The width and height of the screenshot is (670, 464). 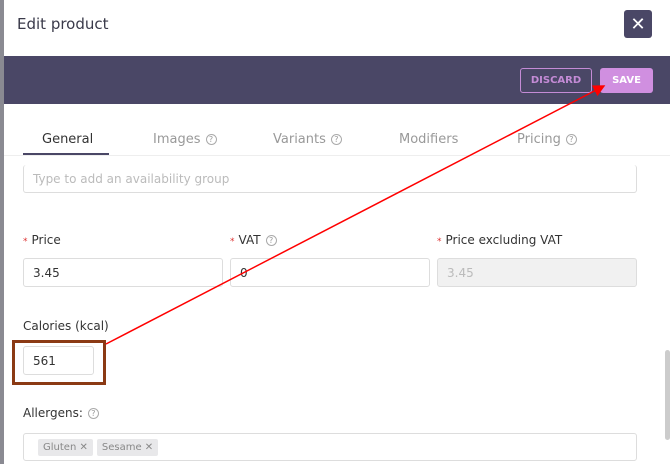 What do you see at coordinates (185, 139) in the screenshot?
I see `tab-images: Images?` at bounding box center [185, 139].